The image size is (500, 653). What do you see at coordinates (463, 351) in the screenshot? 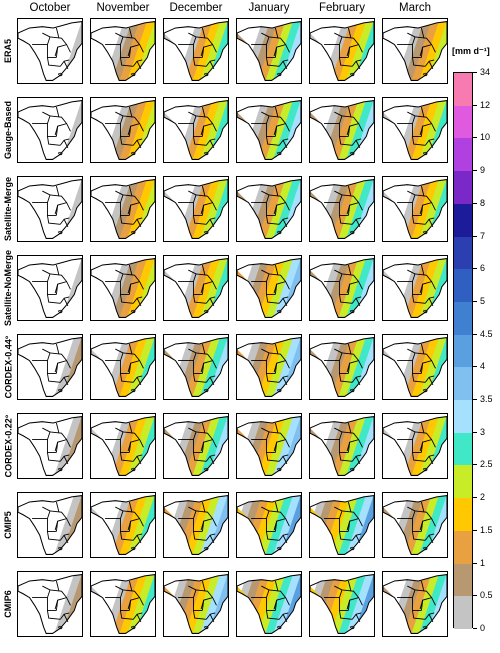
I see `colorbar-segment` at bounding box center [463, 351].